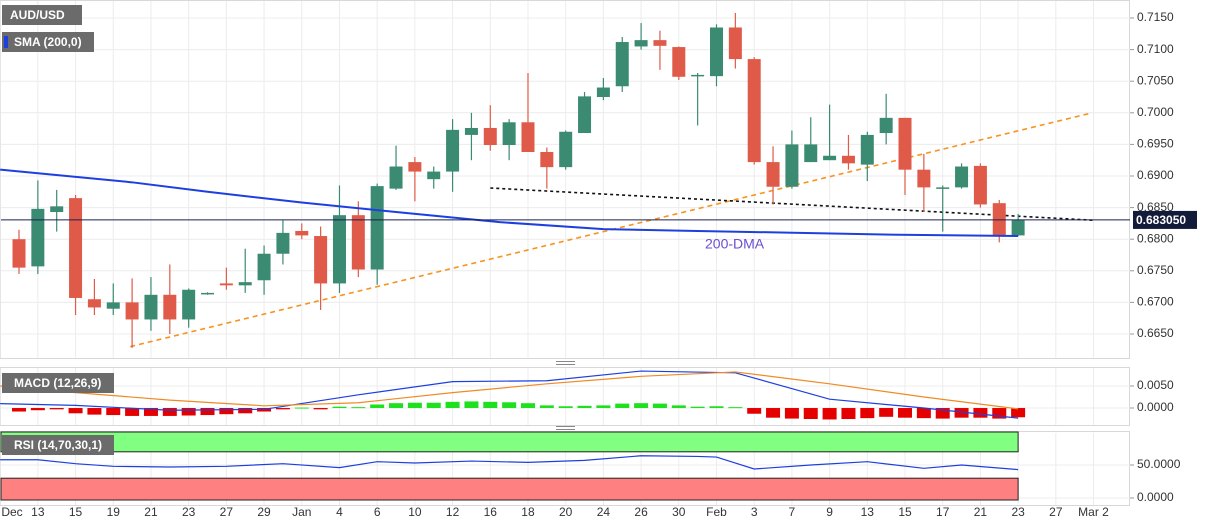 This screenshot has height=526, width=1207. Describe the element at coordinates (1155, 270) in the screenshot. I see `y-tick-label: 0.6750` at that location.